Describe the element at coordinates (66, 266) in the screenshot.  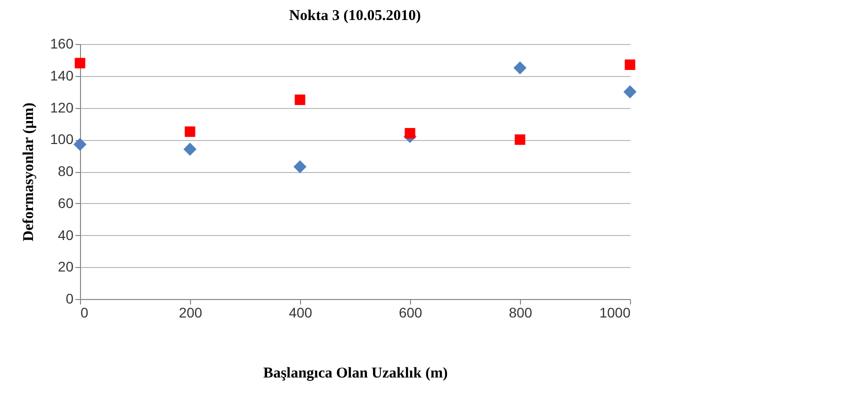
I see `y-tick-label: 20` at that location.